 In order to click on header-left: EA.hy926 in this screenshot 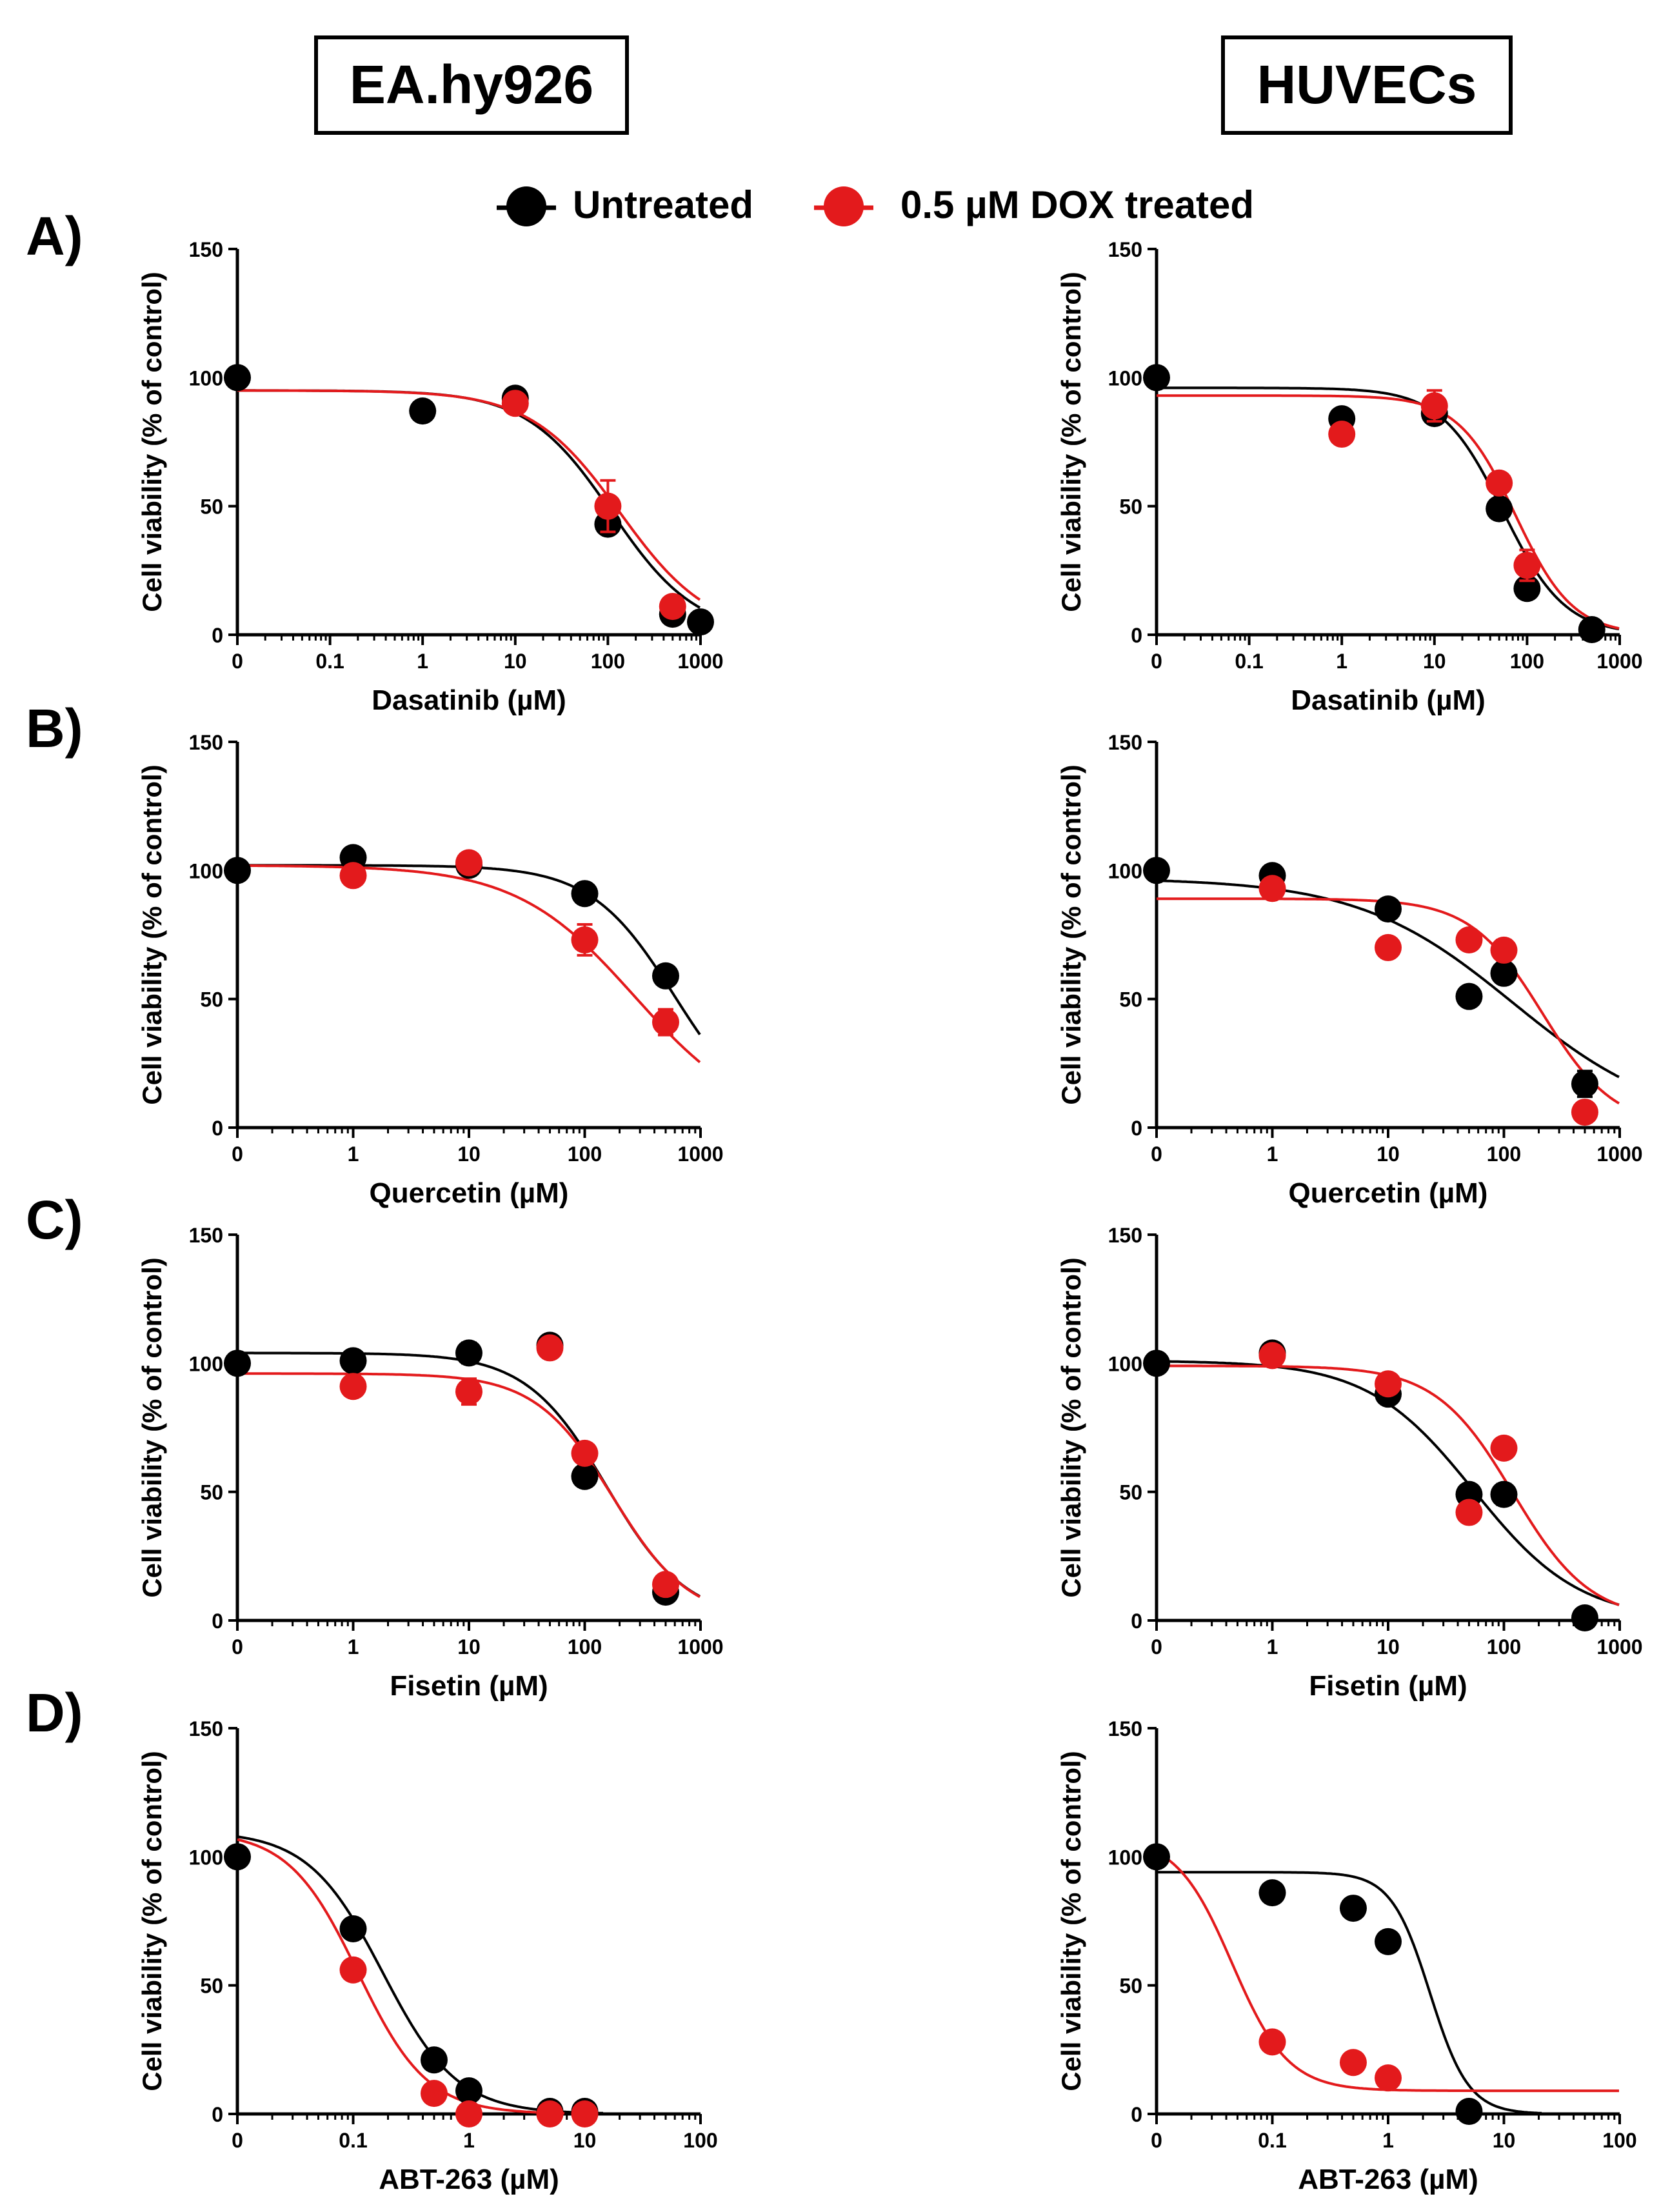, I will do `click(471, 84)`.